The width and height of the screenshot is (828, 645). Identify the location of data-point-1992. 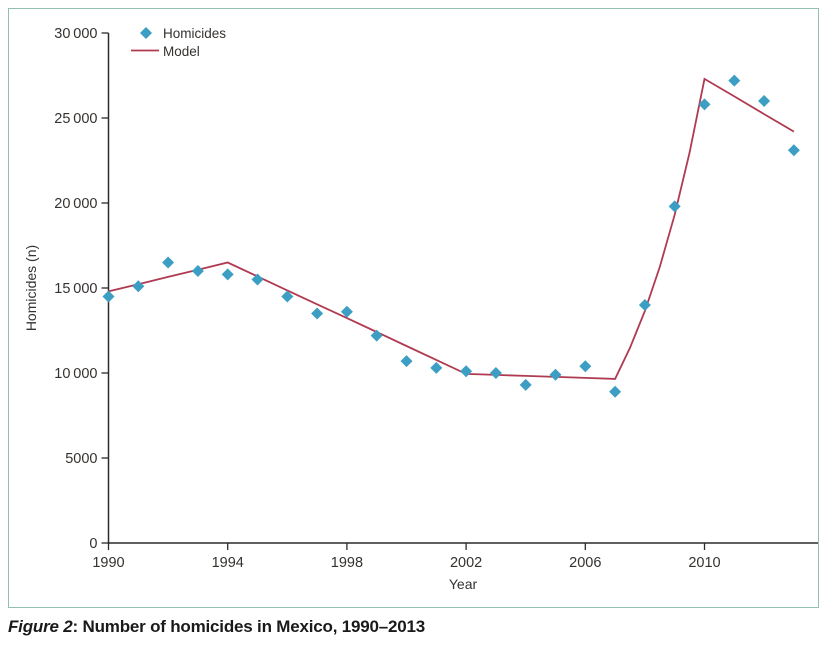
(168, 262).